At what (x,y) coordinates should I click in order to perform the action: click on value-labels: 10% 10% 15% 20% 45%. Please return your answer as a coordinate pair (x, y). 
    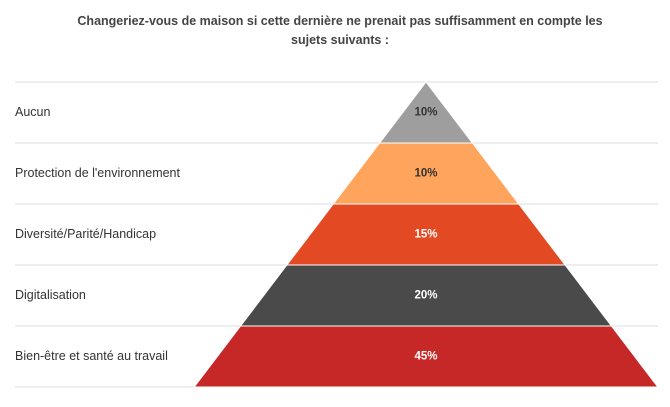
    Looking at the image, I should click on (425, 235).